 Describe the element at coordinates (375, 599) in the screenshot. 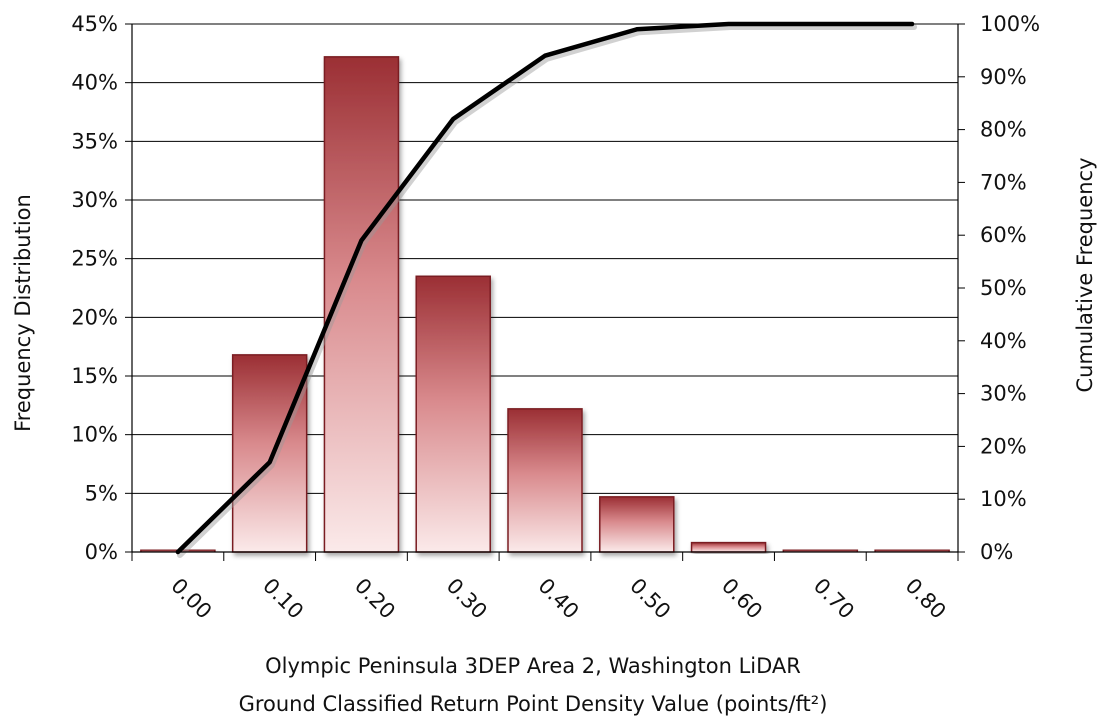

I see `x-tick-label: 0.20` at that location.